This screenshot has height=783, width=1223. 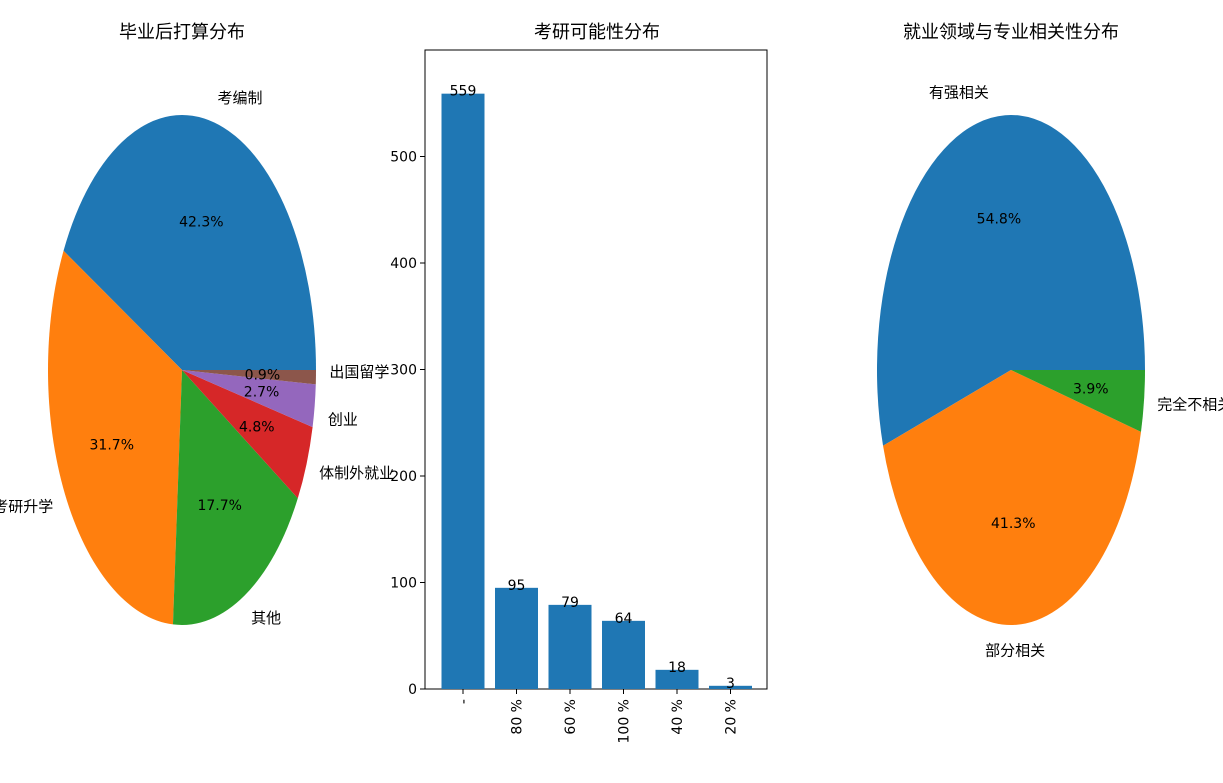 I want to click on pie-pct-label: 4.8%, so click(x=257, y=427).